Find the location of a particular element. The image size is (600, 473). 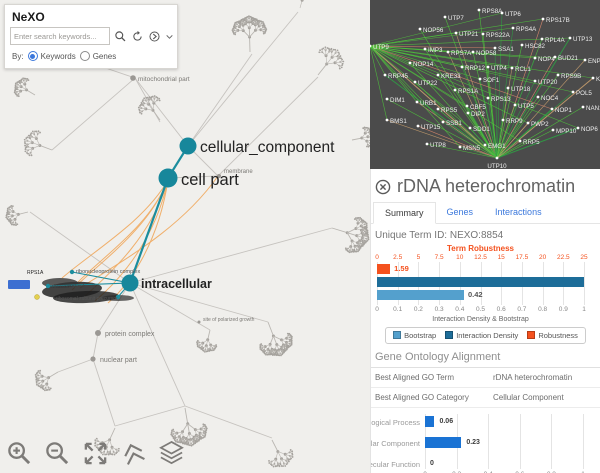

gene-node-label: HSC82 is located at coordinates (535, 46).